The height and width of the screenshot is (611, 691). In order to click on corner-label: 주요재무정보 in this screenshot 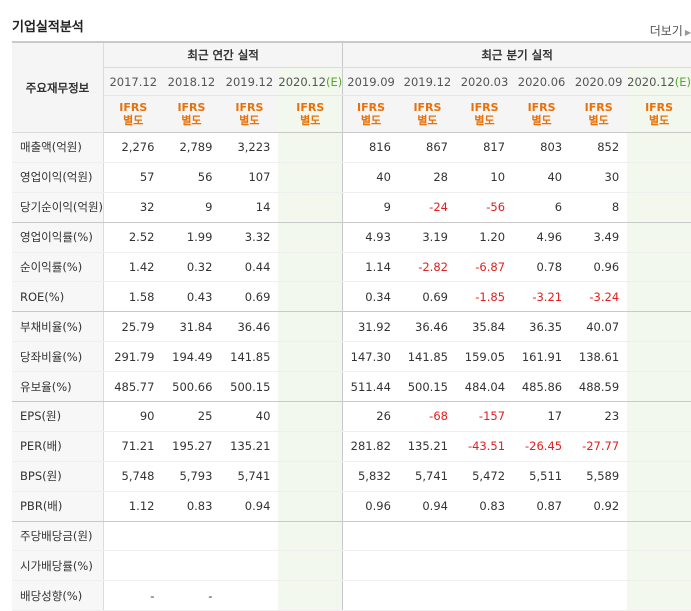, I will do `click(58, 87)`.